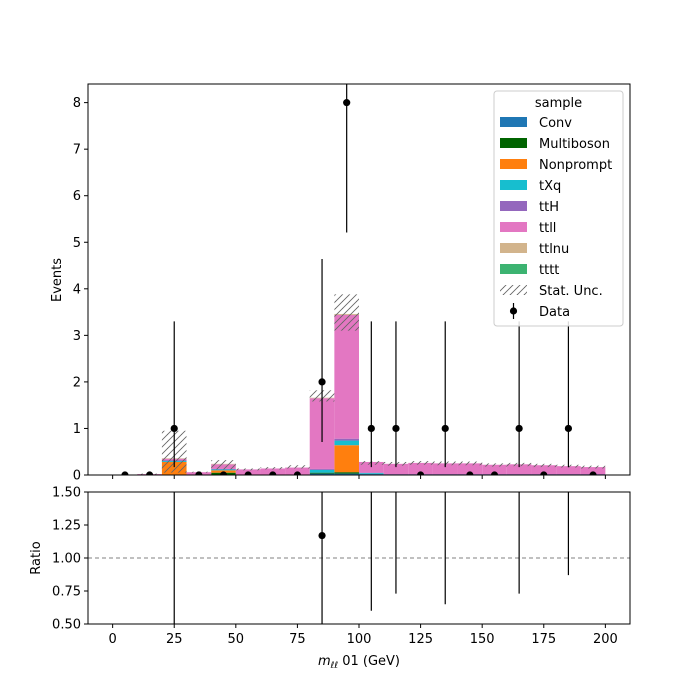 The image size is (700, 700). Describe the element at coordinates (575, 165) in the screenshot. I see `legend-label-2: Nonprompt` at that location.